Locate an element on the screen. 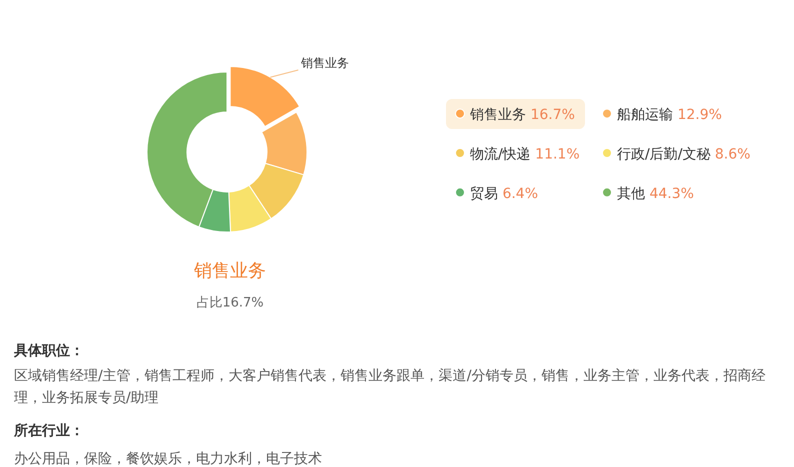 The image size is (794, 467). legend-label: 贸易 is located at coordinates (484, 194).